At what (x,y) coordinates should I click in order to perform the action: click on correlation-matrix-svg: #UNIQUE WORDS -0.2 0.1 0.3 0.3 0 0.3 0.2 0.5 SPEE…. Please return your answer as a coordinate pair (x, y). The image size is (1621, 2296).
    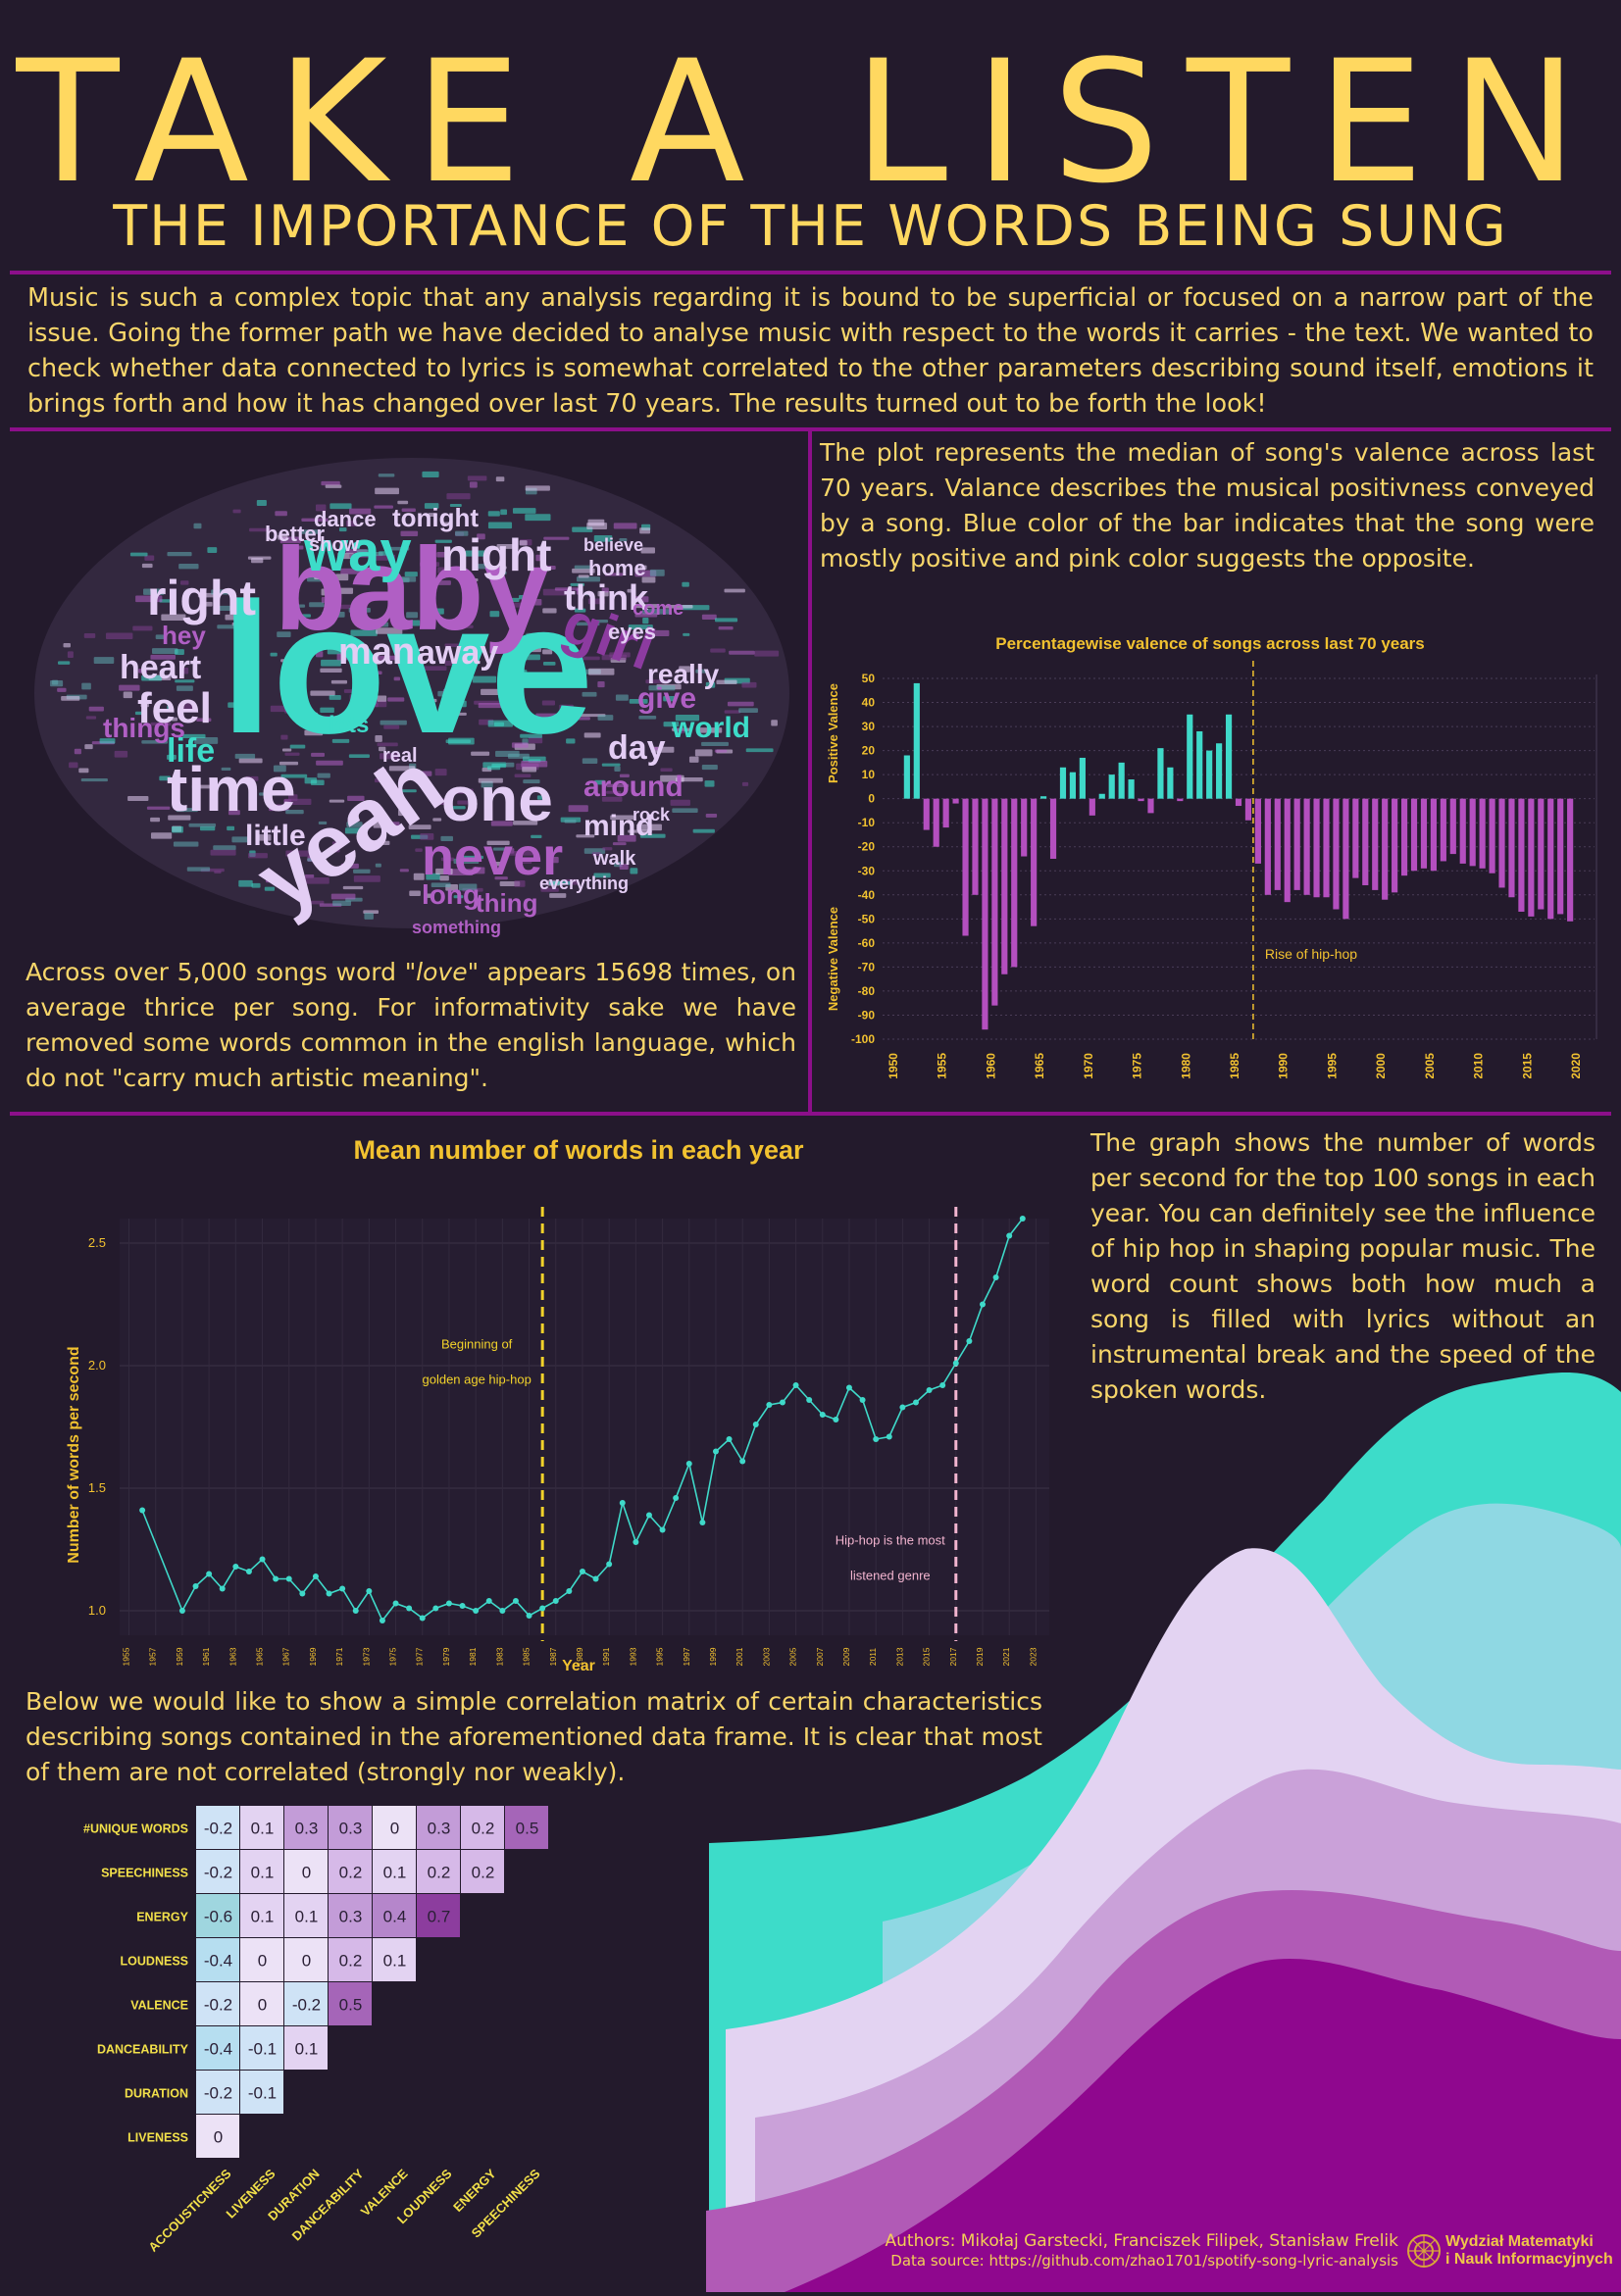
    Looking at the image, I should click on (315, 2030).